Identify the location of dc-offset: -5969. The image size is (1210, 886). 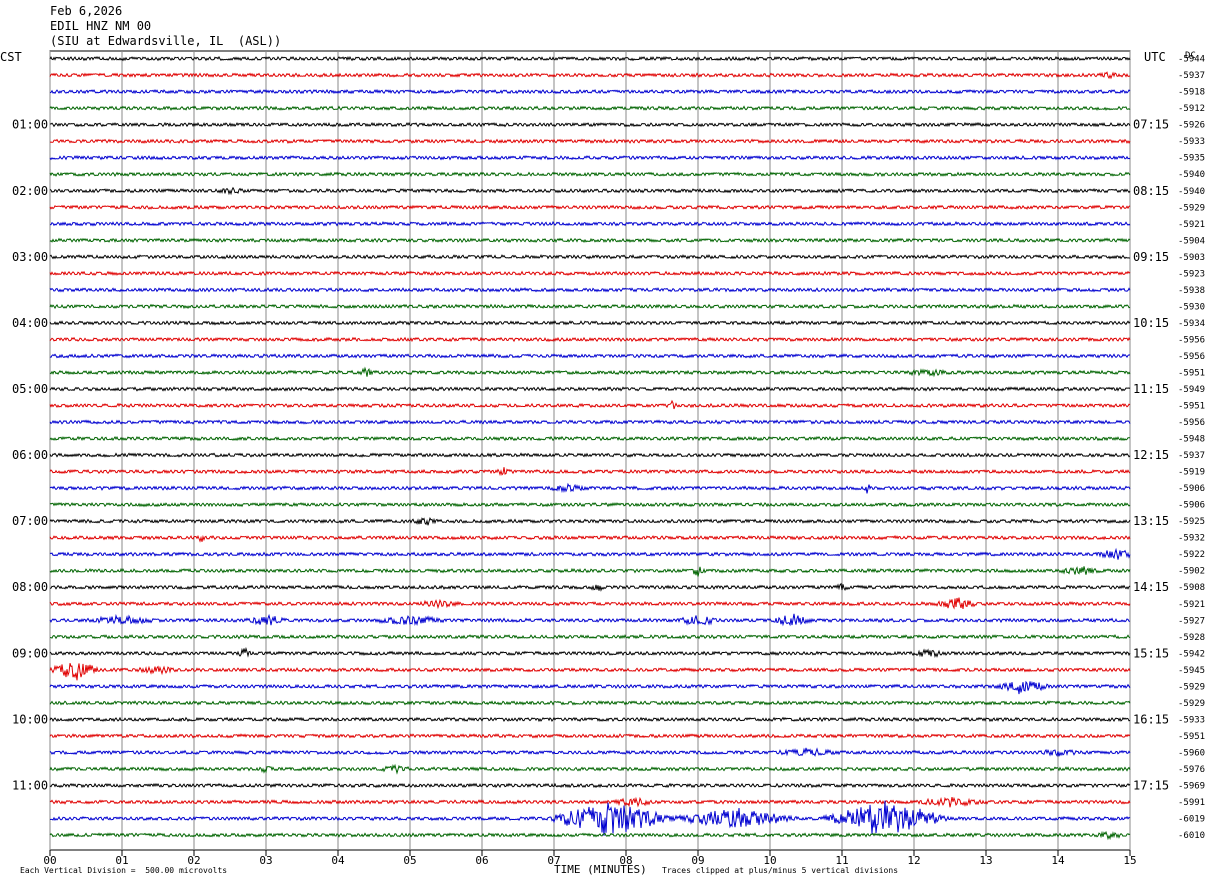
(1191, 786).